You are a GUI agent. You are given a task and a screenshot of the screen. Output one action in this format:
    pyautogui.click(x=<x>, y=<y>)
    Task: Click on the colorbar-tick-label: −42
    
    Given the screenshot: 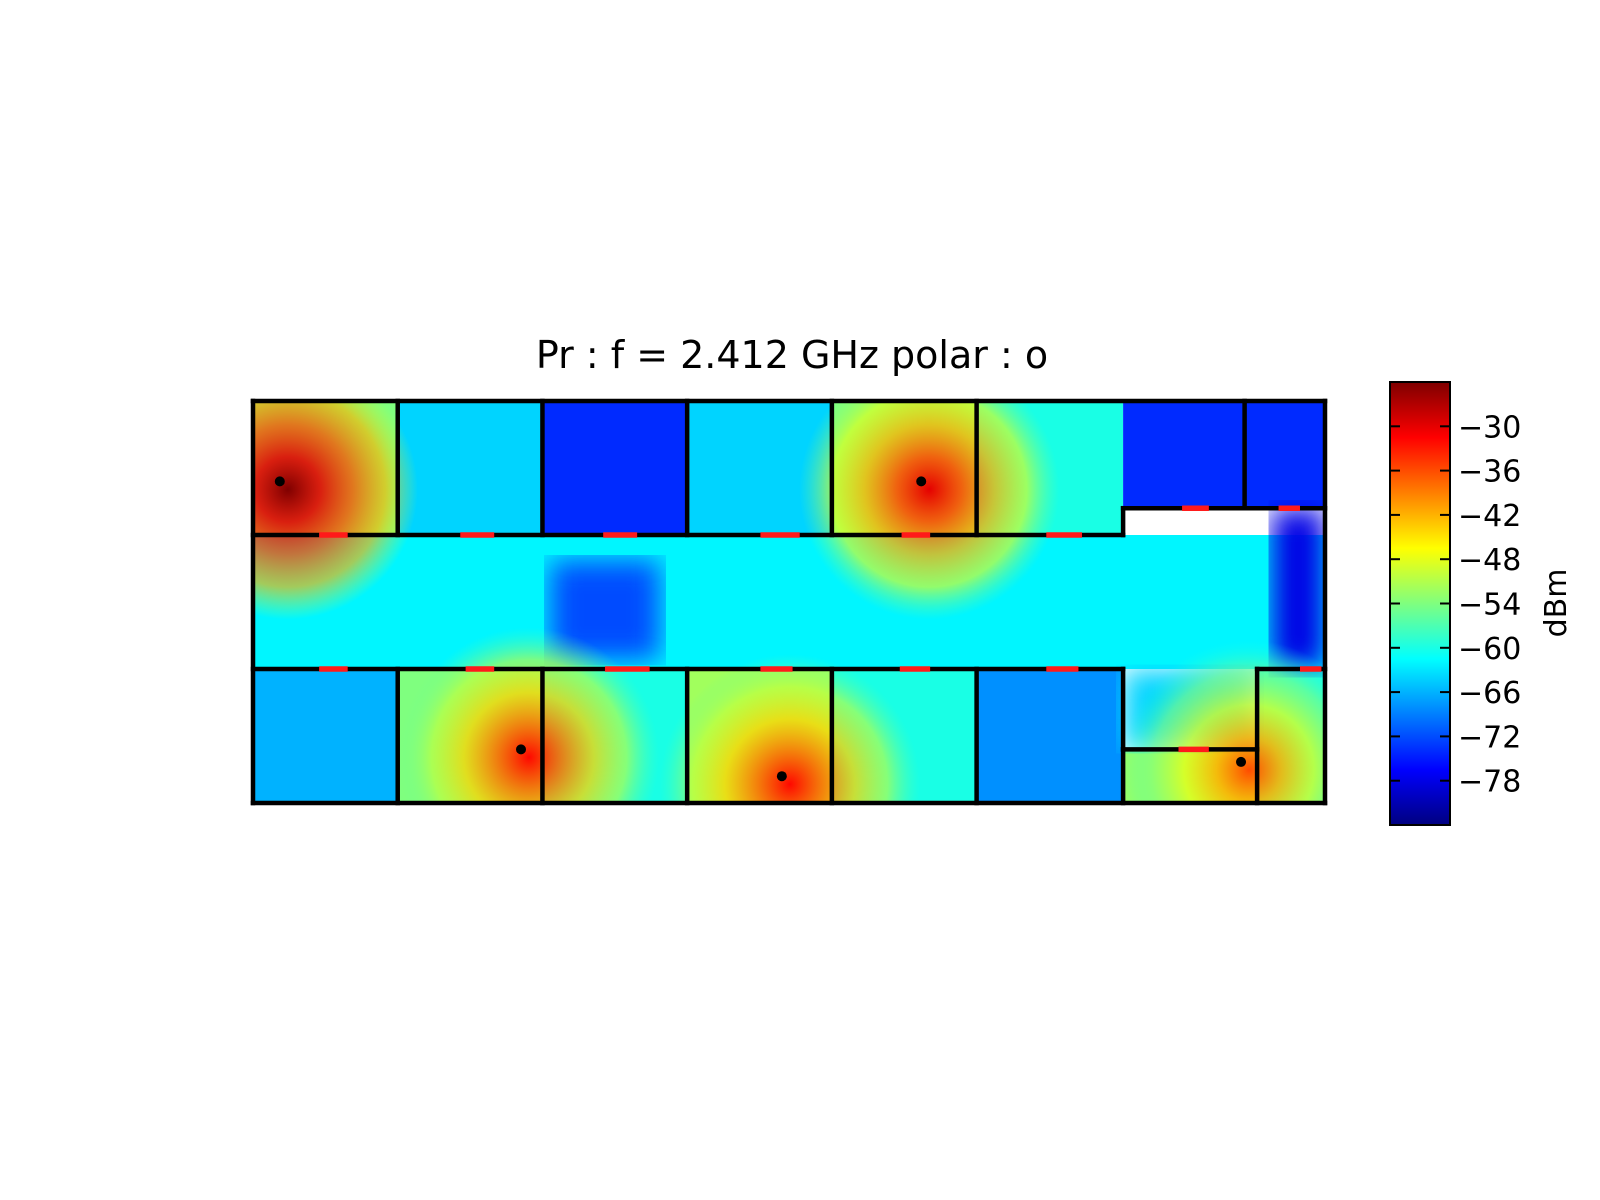 What is the action you would take?
    pyautogui.click(x=1489, y=516)
    